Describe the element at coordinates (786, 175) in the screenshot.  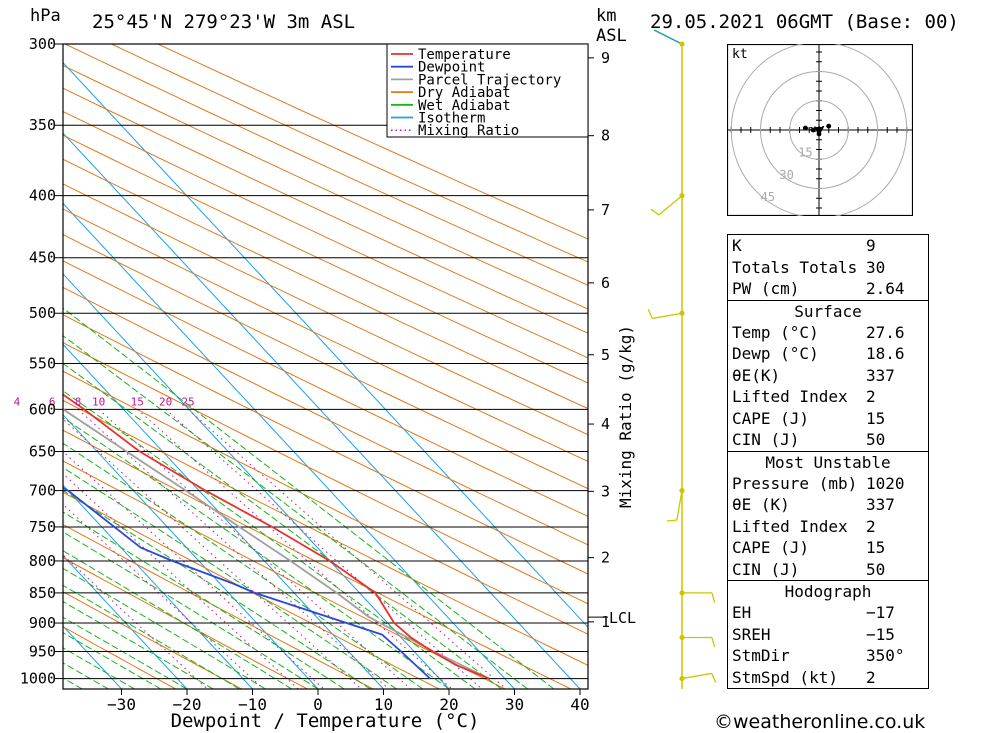
I see `hodograph-ring-label: 30` at that location.